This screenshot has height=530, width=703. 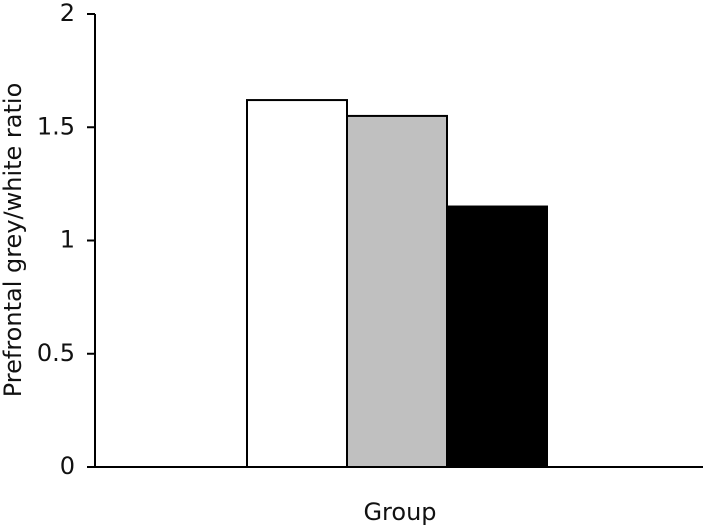 I want to click on y-tick-label: 0.5, so click(x=56, y=353).